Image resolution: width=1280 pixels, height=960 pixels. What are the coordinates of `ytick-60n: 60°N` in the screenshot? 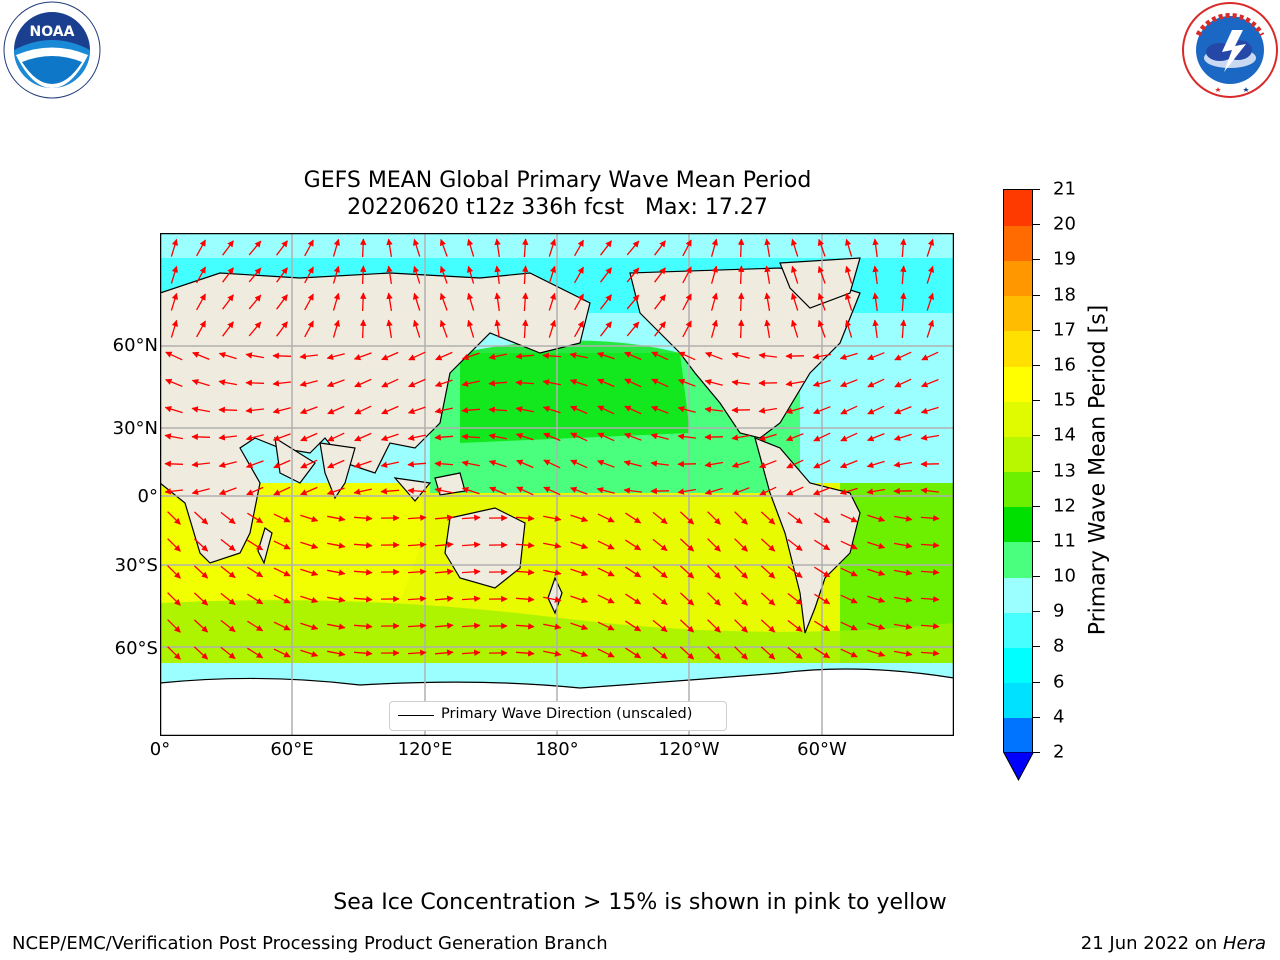 It's located at (135, 345).